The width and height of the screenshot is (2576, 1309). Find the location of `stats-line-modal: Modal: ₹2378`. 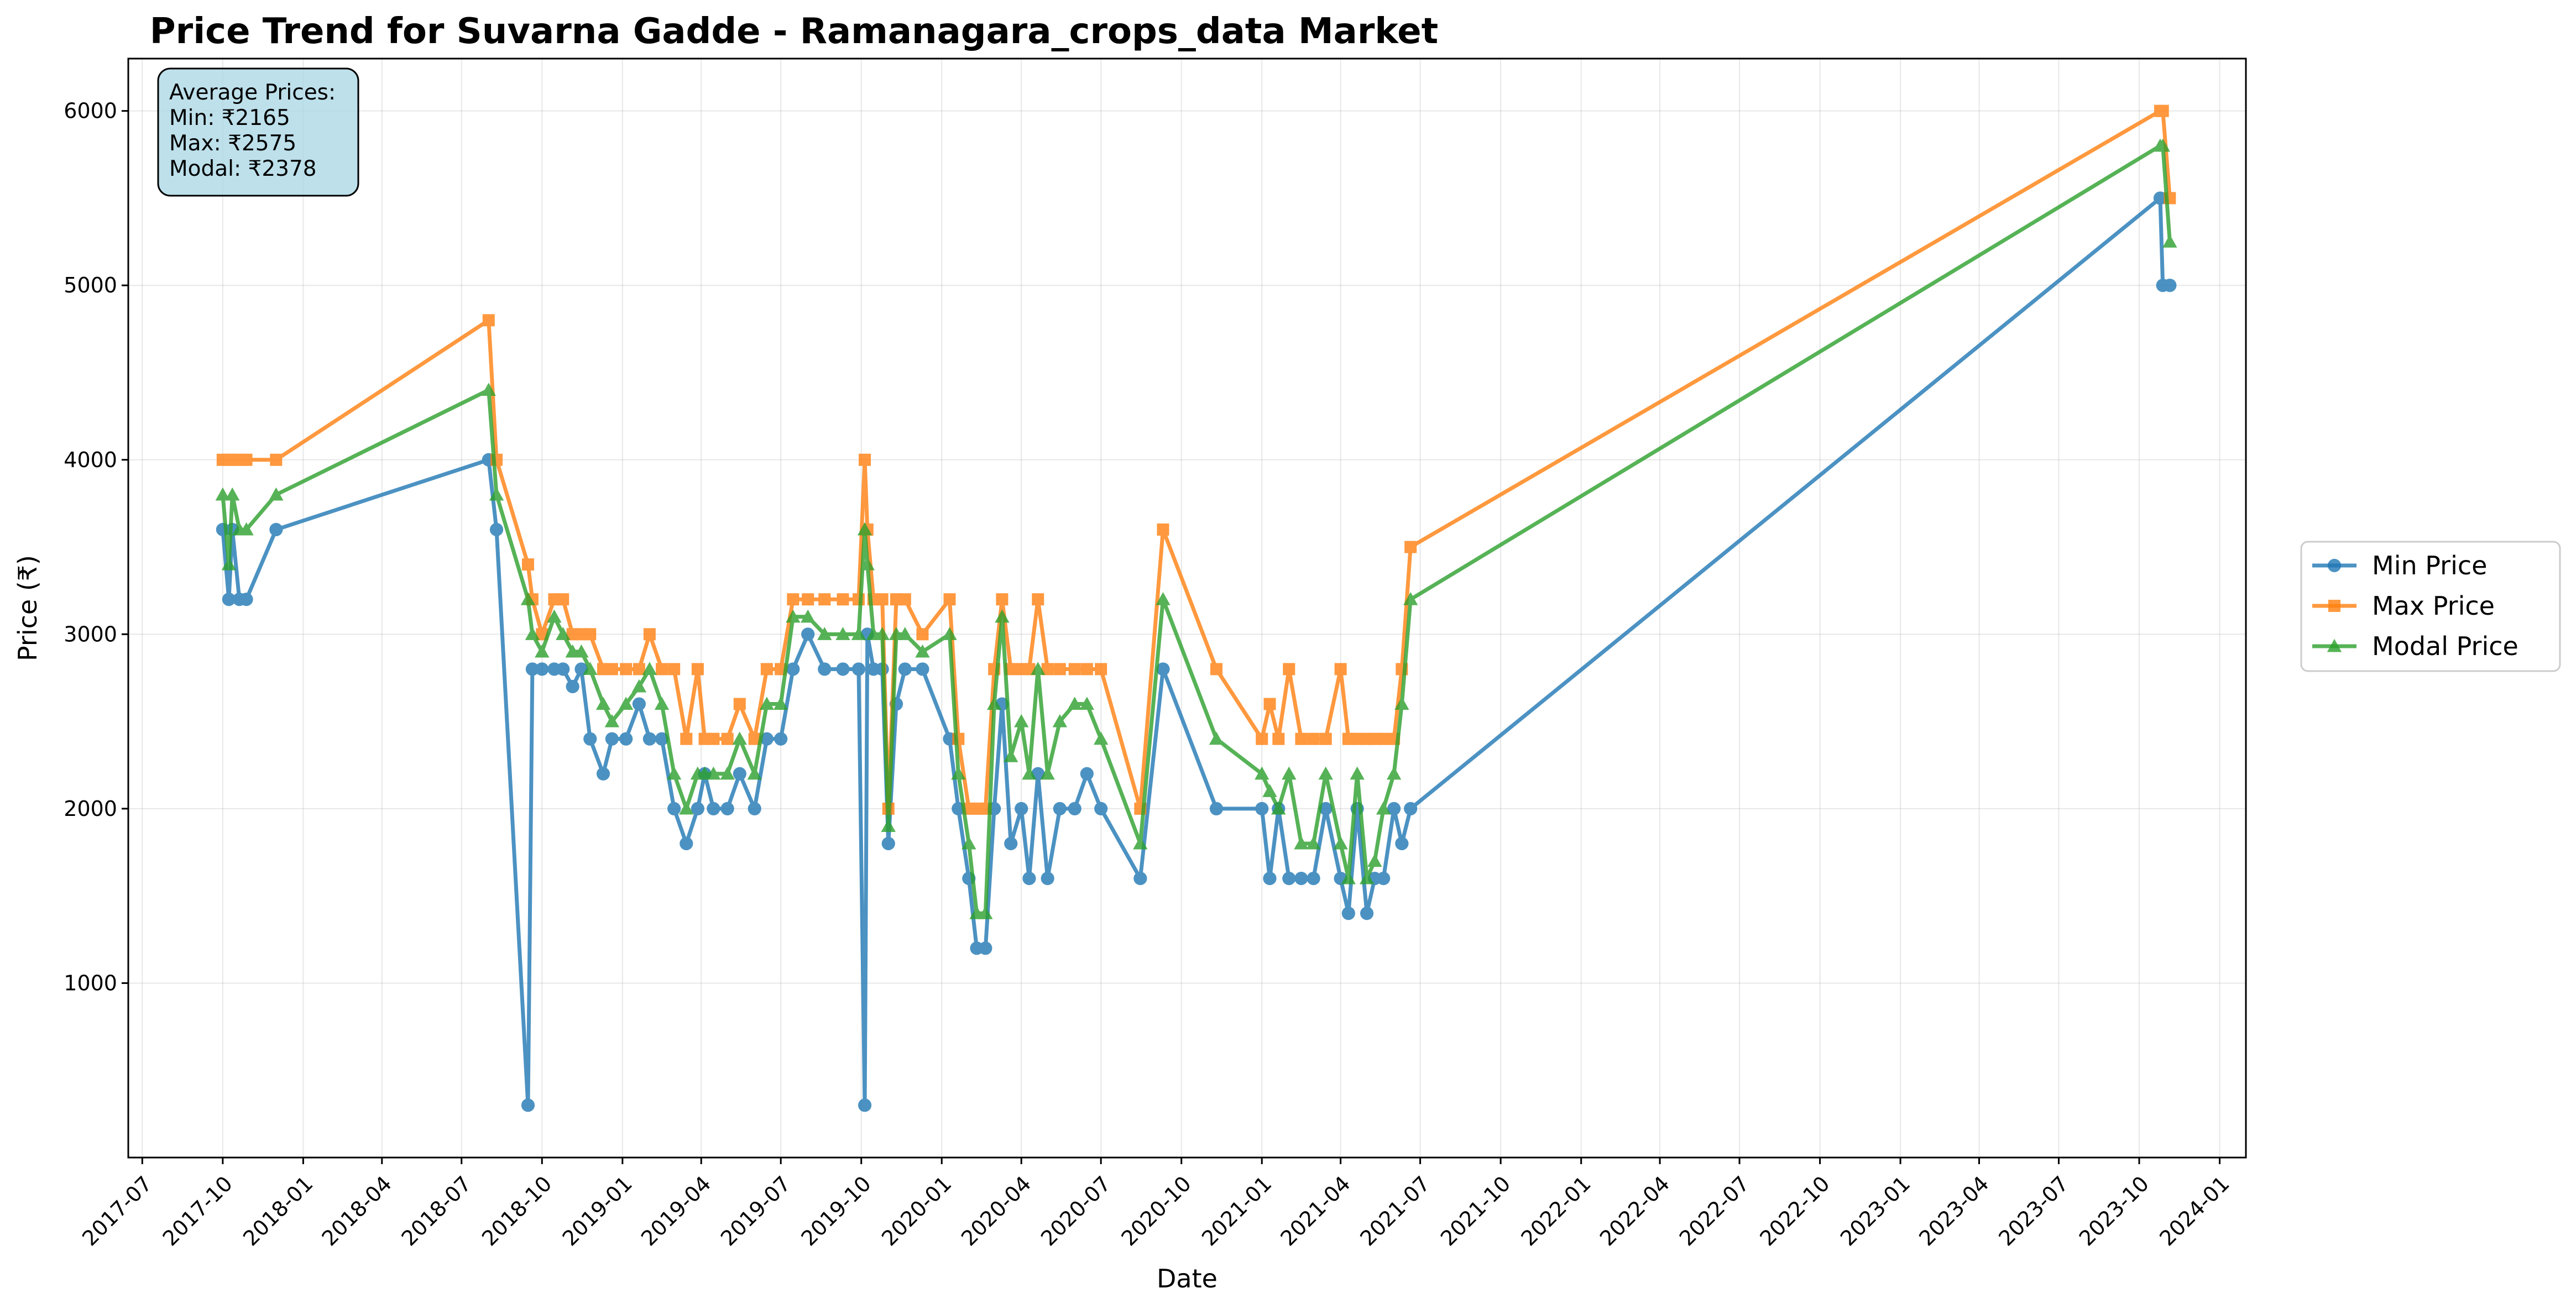

stats-line-modal: Modal: ₹2378 is located at coordinates (243, 168).